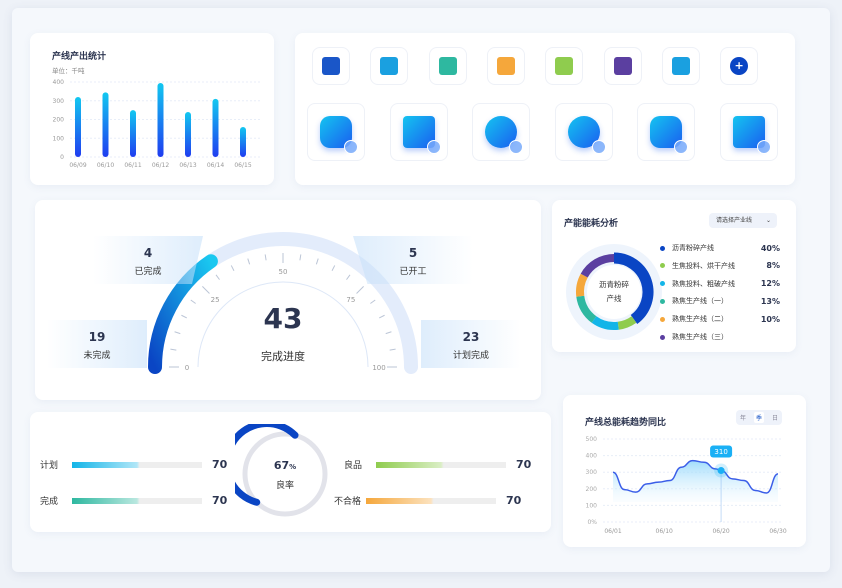 The width and height of the screenshot is (842, 588). What do you see at coordinates (183, 314) in the screenshot?
I see `gauge-fill` at bounding box center [183, 314].